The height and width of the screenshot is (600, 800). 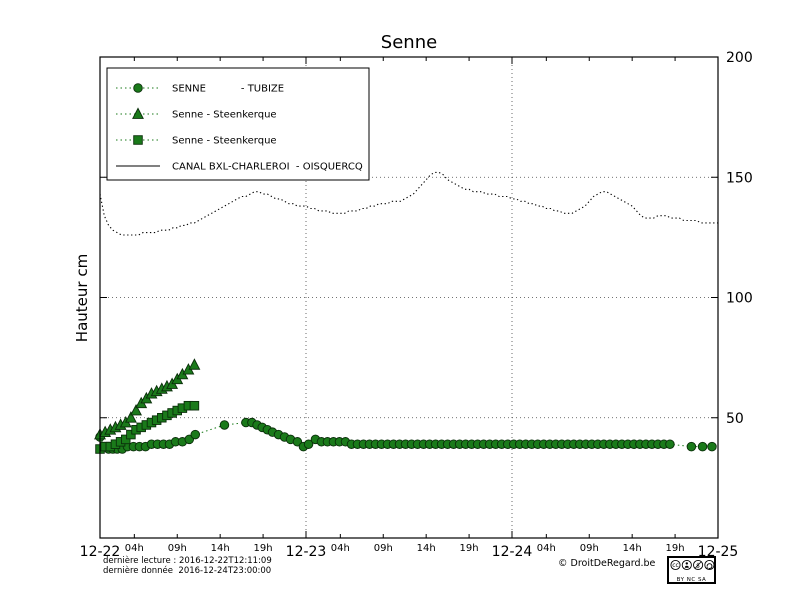 I want to click on cc-icon: cc, so click(x=675, y=565).